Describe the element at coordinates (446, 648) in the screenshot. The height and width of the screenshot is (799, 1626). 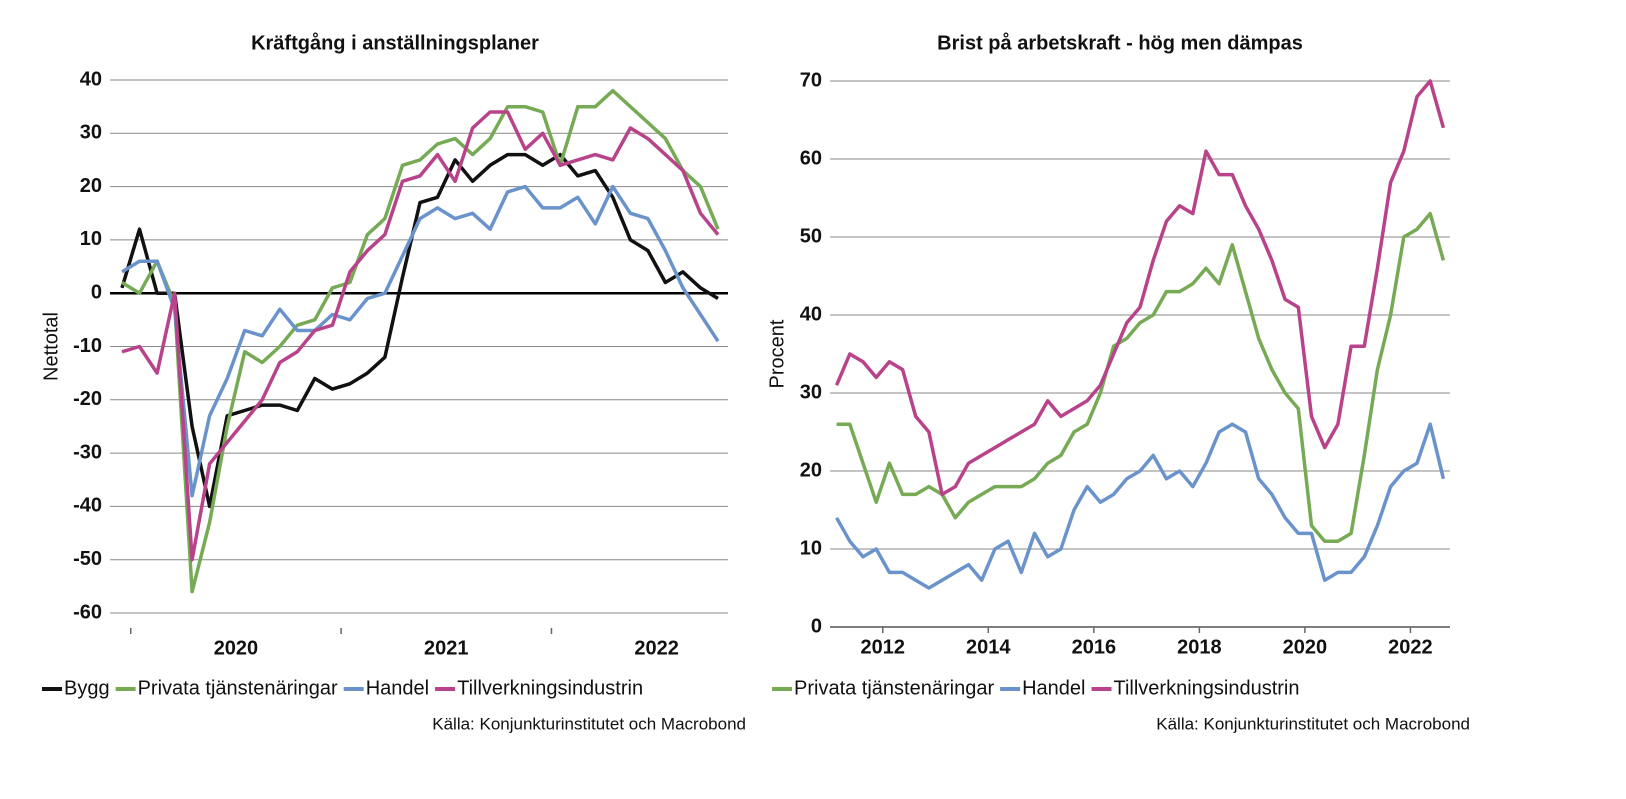
I see `x-tick-label: 2021` at that location.